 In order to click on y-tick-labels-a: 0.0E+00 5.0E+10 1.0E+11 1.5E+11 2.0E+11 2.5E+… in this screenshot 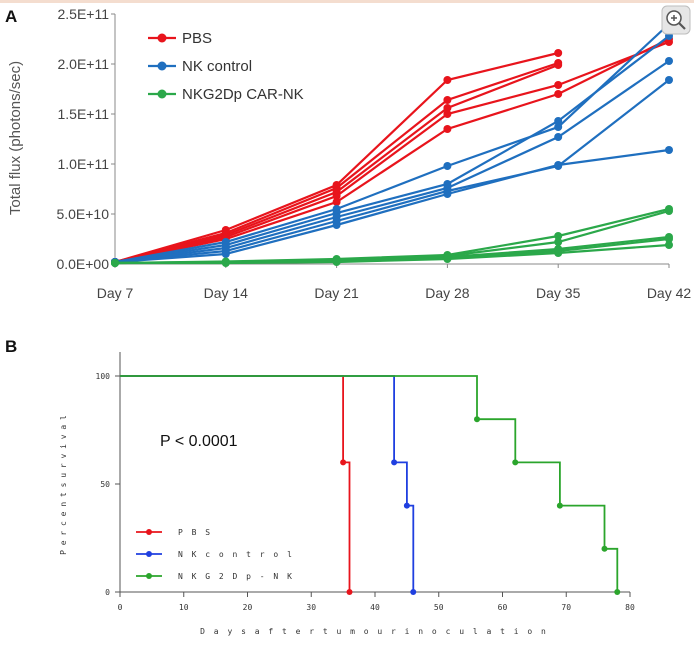, I will do `click(85, 139)`.